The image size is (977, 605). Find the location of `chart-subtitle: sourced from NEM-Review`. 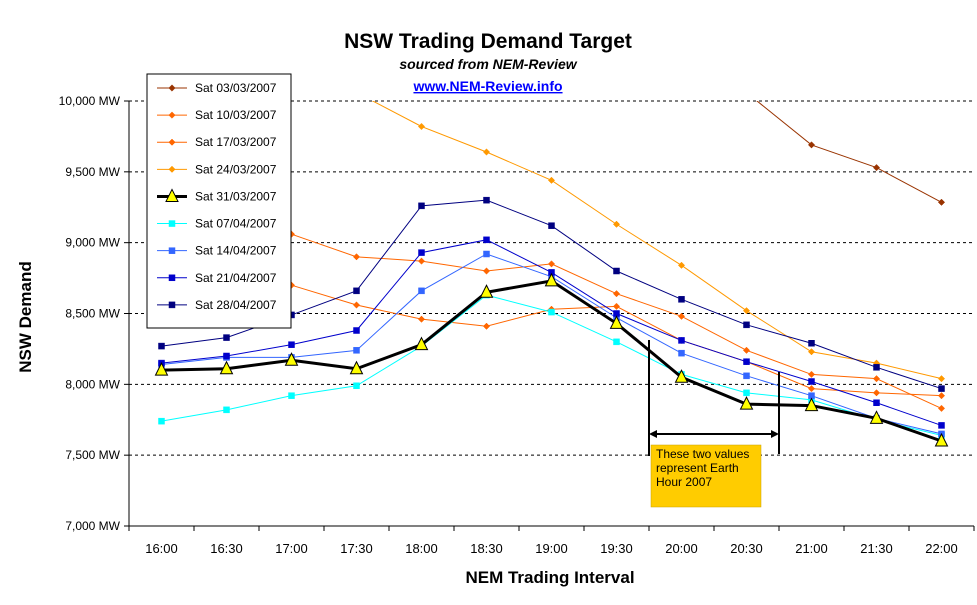

chart-subtitle: sourced from NEM-Review is located at coordinates (488, 64).